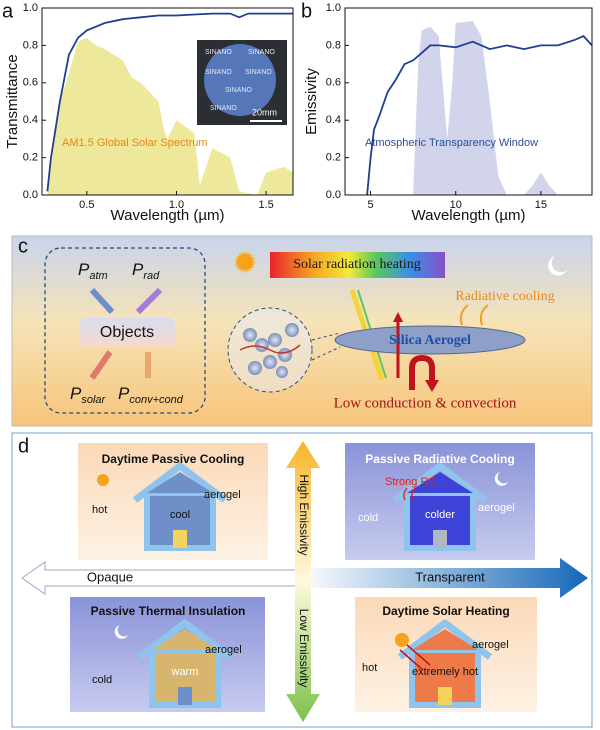 This screenshot has width=600, height=730. I want to click on aerogel-disk, so click(430, 340).